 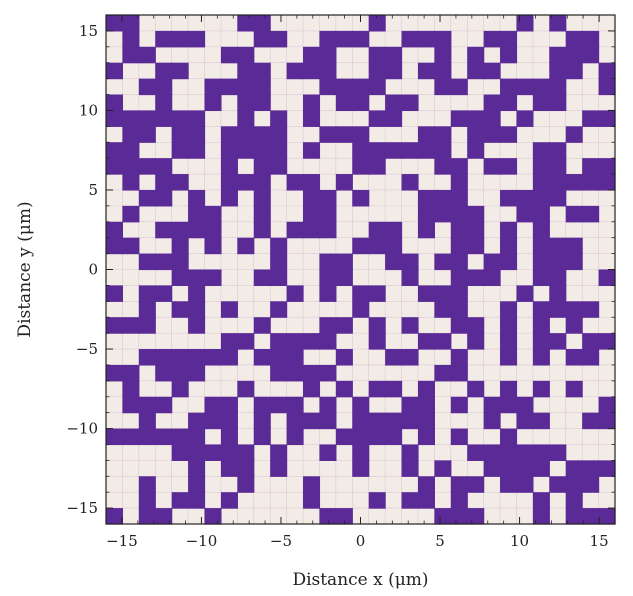 What do you see at coordinates (281, 541) in the screenshot?
I see `x-tick-label: −5` at bounding box center [281, 541].